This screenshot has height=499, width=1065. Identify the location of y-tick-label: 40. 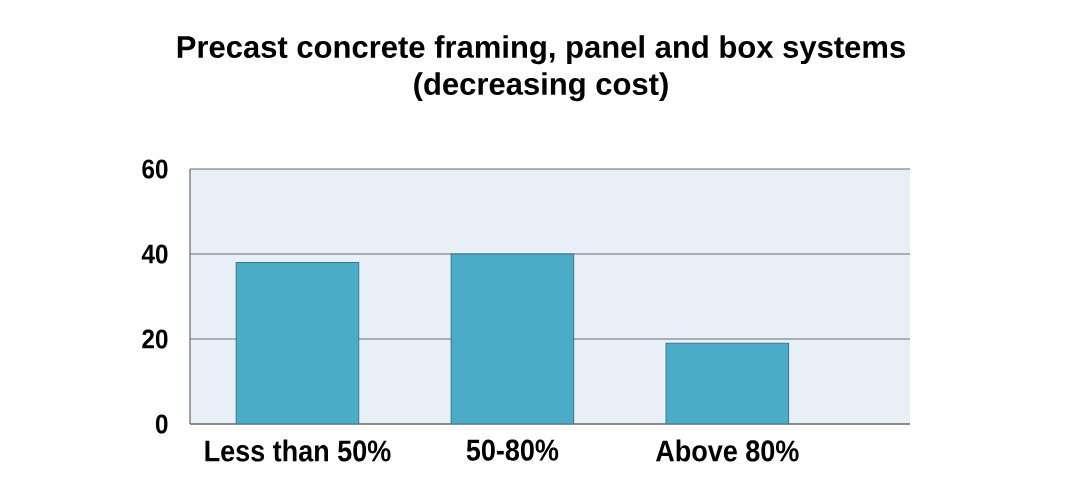
(154, 254).